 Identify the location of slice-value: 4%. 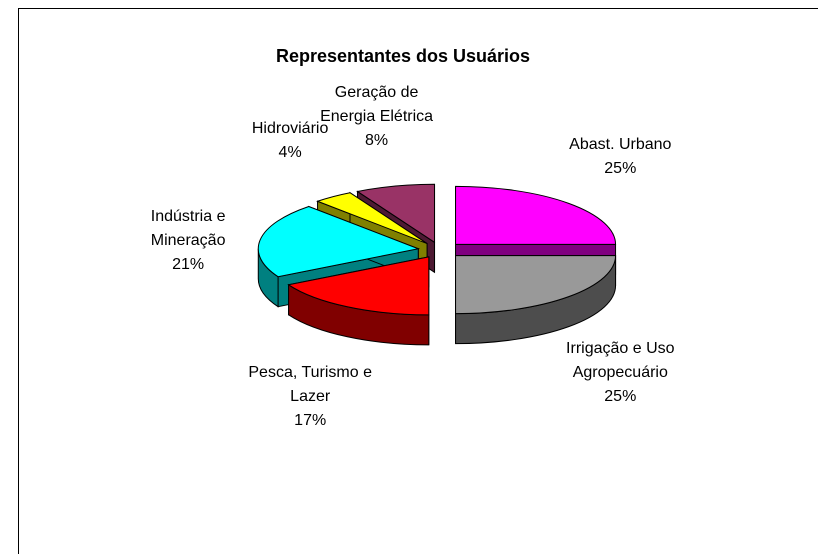
(290, 153).